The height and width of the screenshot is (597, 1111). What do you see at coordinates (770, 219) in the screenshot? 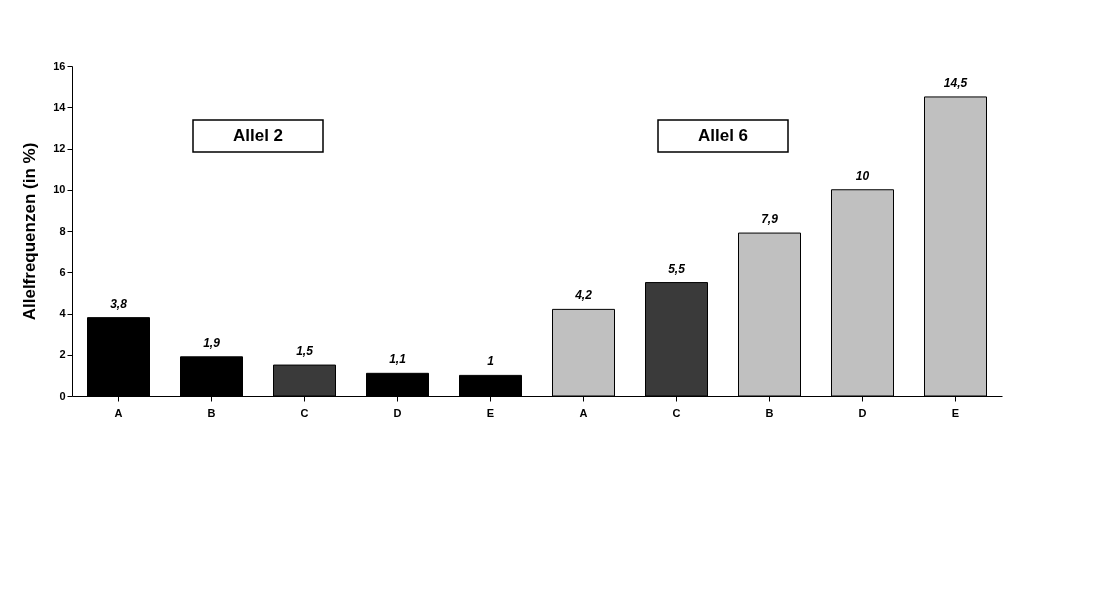
I see `data-label: 7,9` at bounding box center [770, 219].